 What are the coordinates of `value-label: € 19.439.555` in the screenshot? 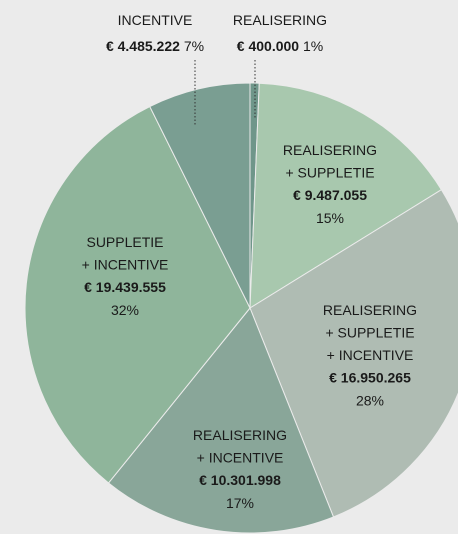 It's located at (125, 287).